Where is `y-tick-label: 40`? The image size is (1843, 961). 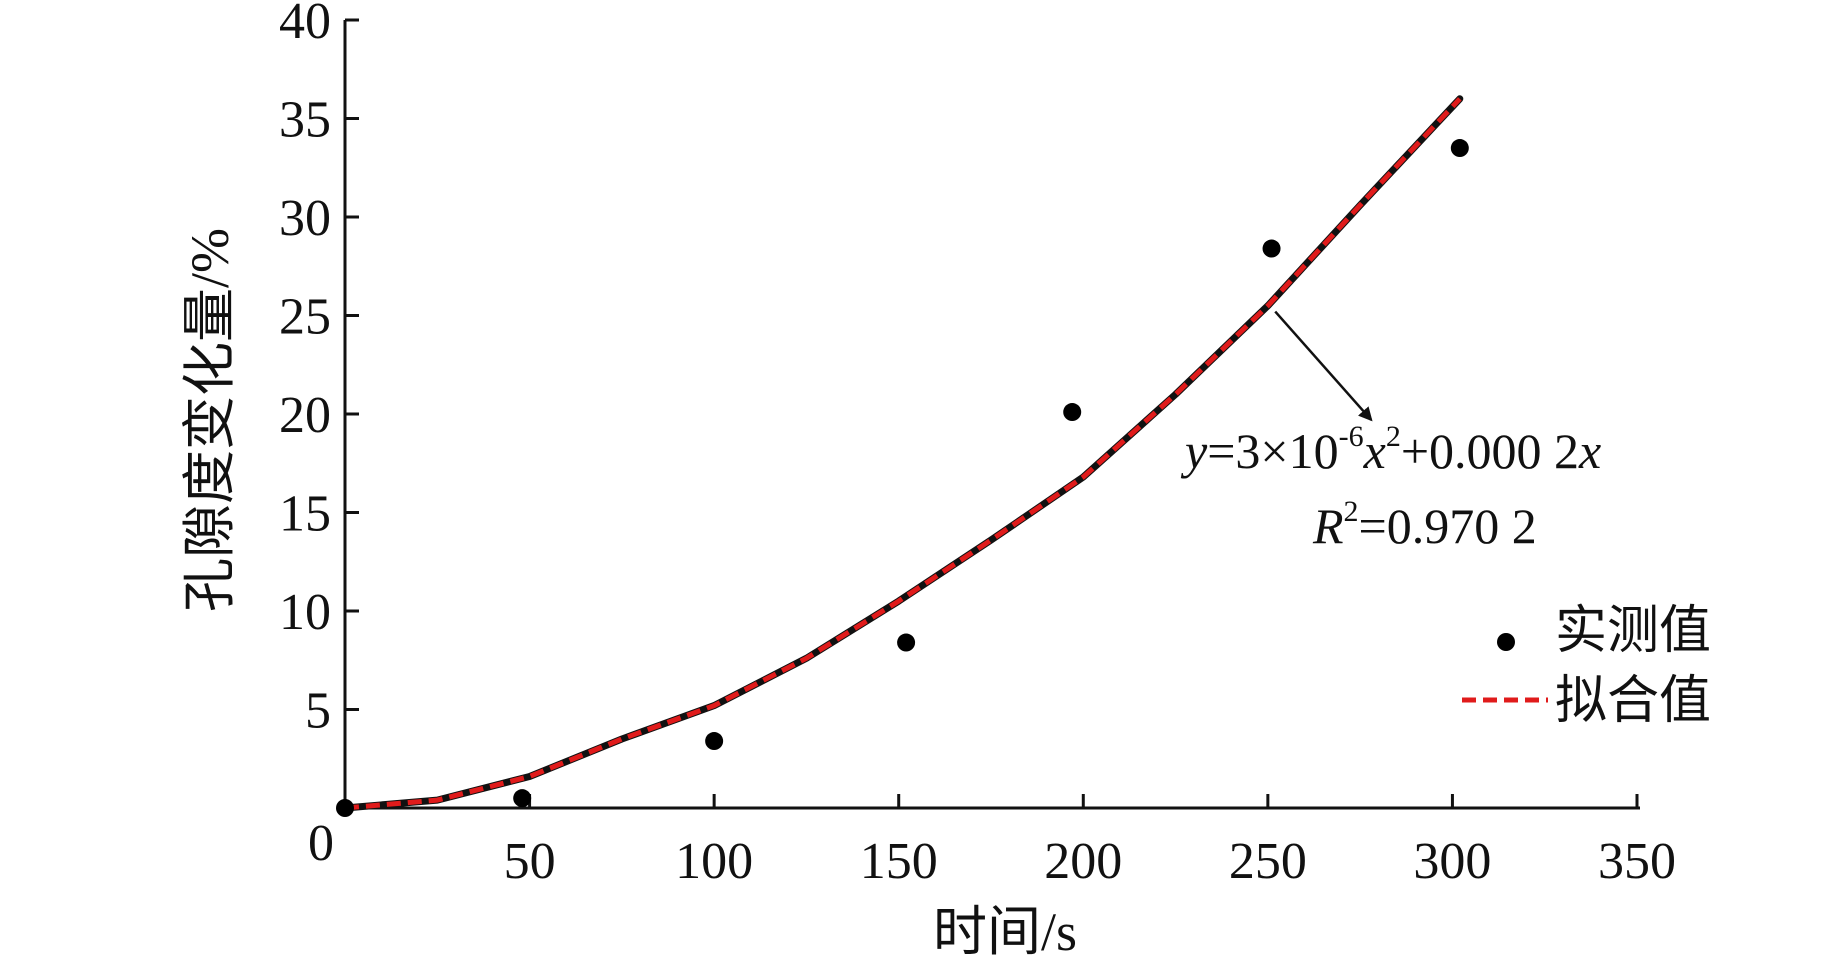
y-tick-label: 40 is located at coordinates (305, 25).